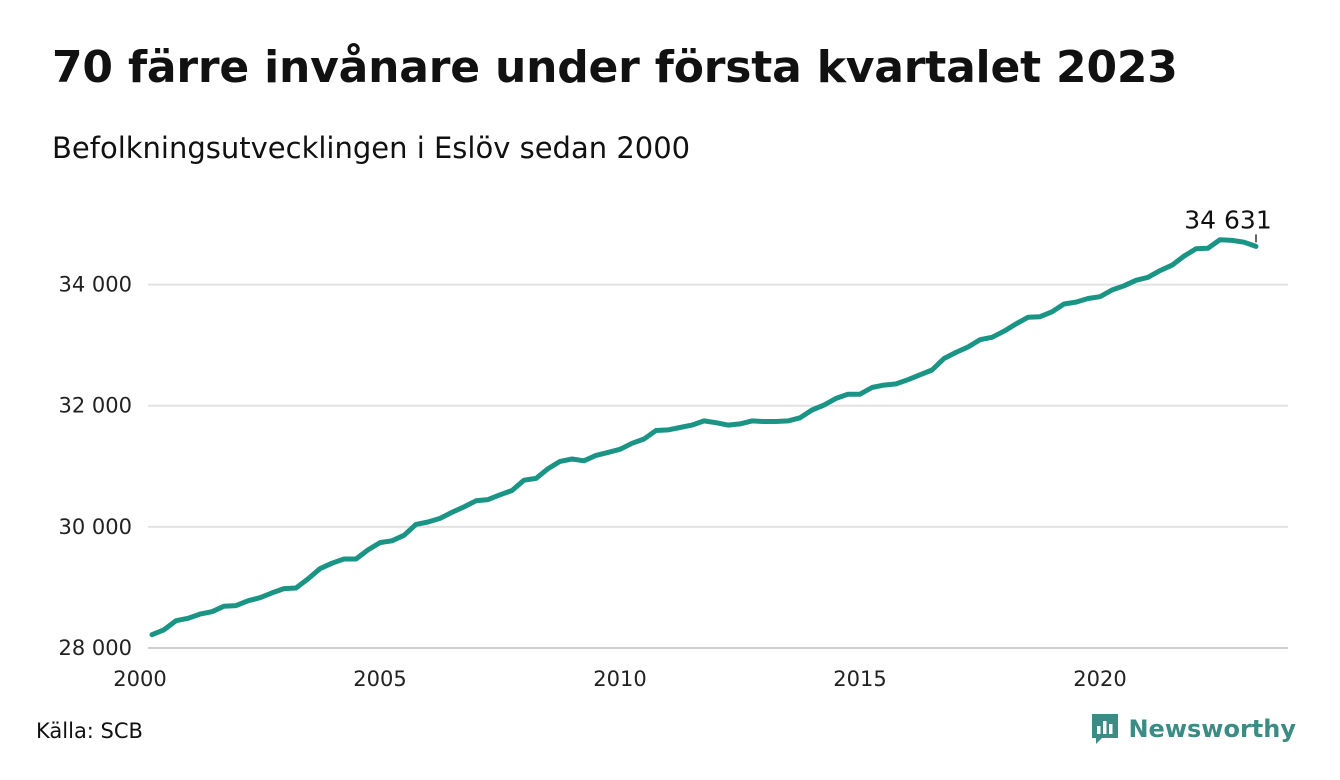 Image resolution: width=1340 pixels, height=780 pixels. Describe the element at coordinates (1105, 729) in the screenshot. I see `newsworthy-logo-icon` at that location.